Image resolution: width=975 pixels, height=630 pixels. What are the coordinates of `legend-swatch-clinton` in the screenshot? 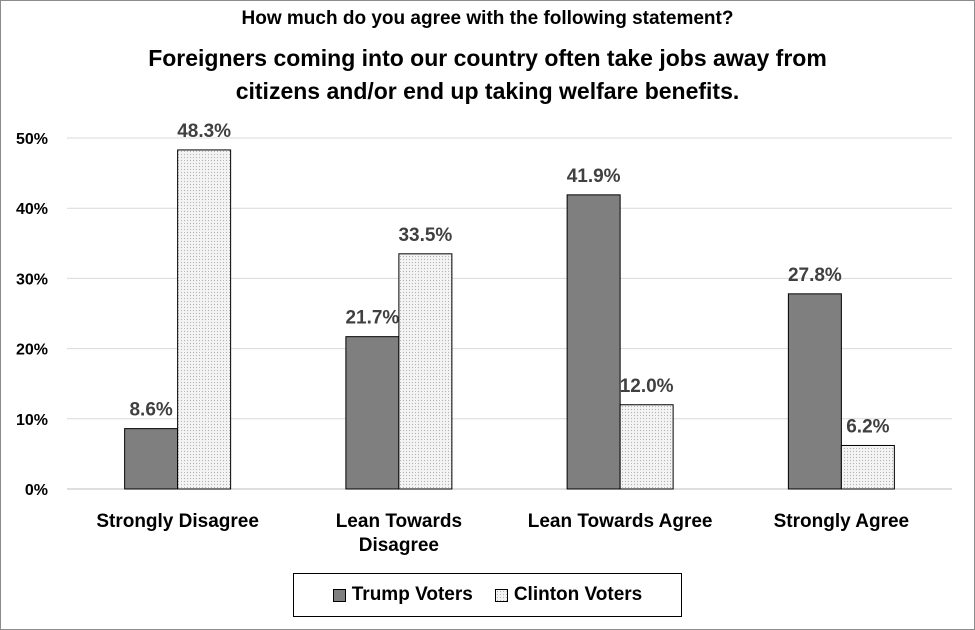 It's located at (501, 595).